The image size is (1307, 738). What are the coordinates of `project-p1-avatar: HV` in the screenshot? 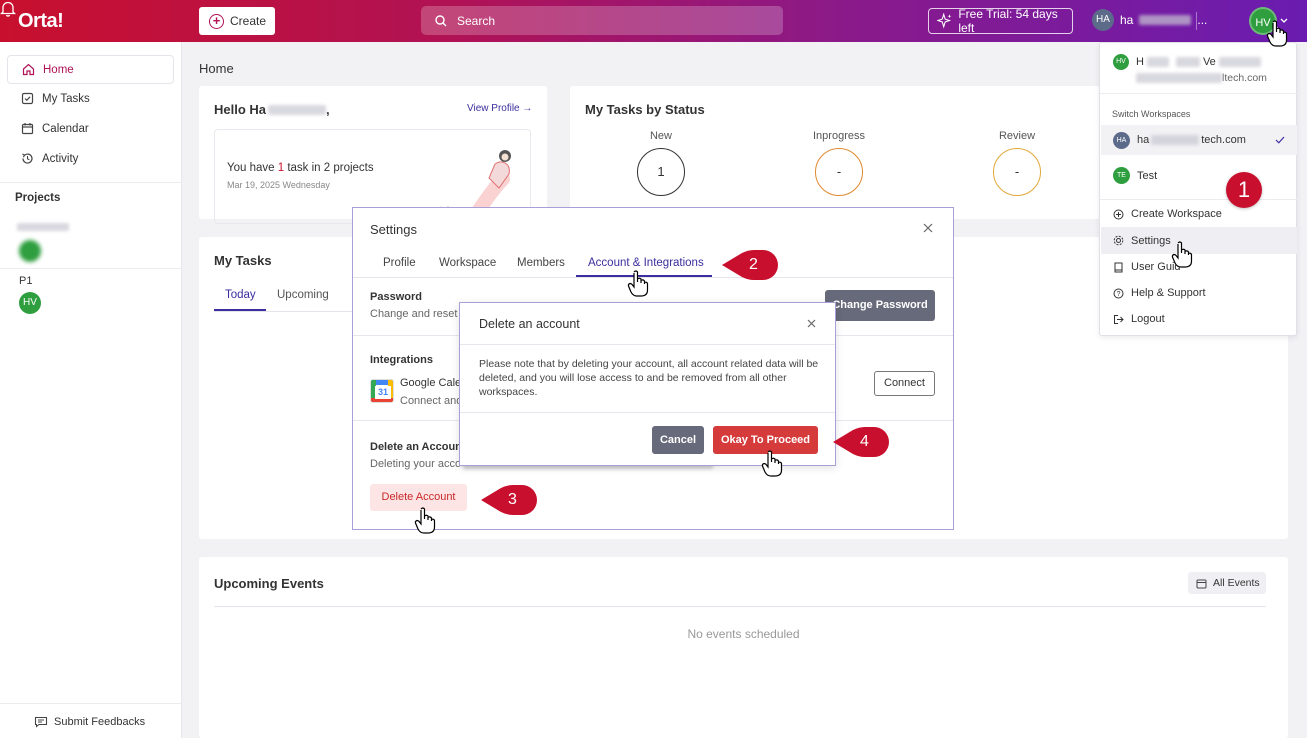 It's located at (30, 303).